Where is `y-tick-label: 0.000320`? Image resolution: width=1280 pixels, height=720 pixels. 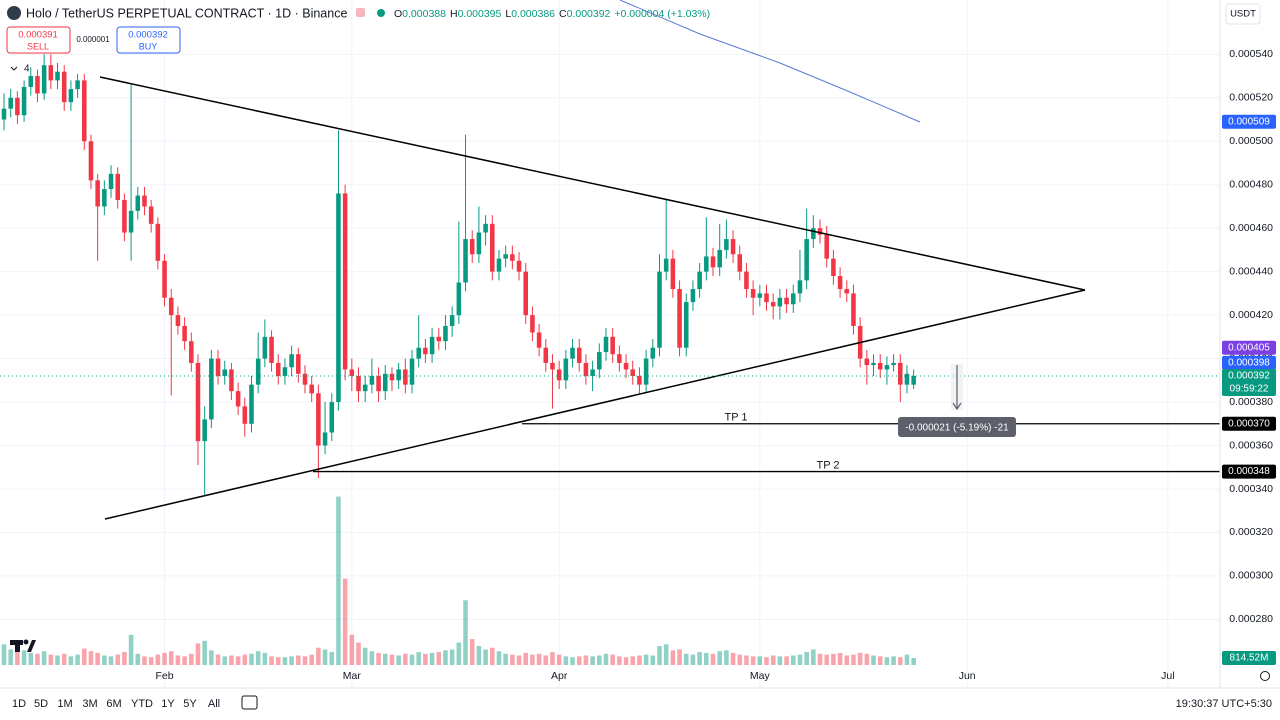
y-tick-label: 0.000320 is located at coordinates (1251, 532).